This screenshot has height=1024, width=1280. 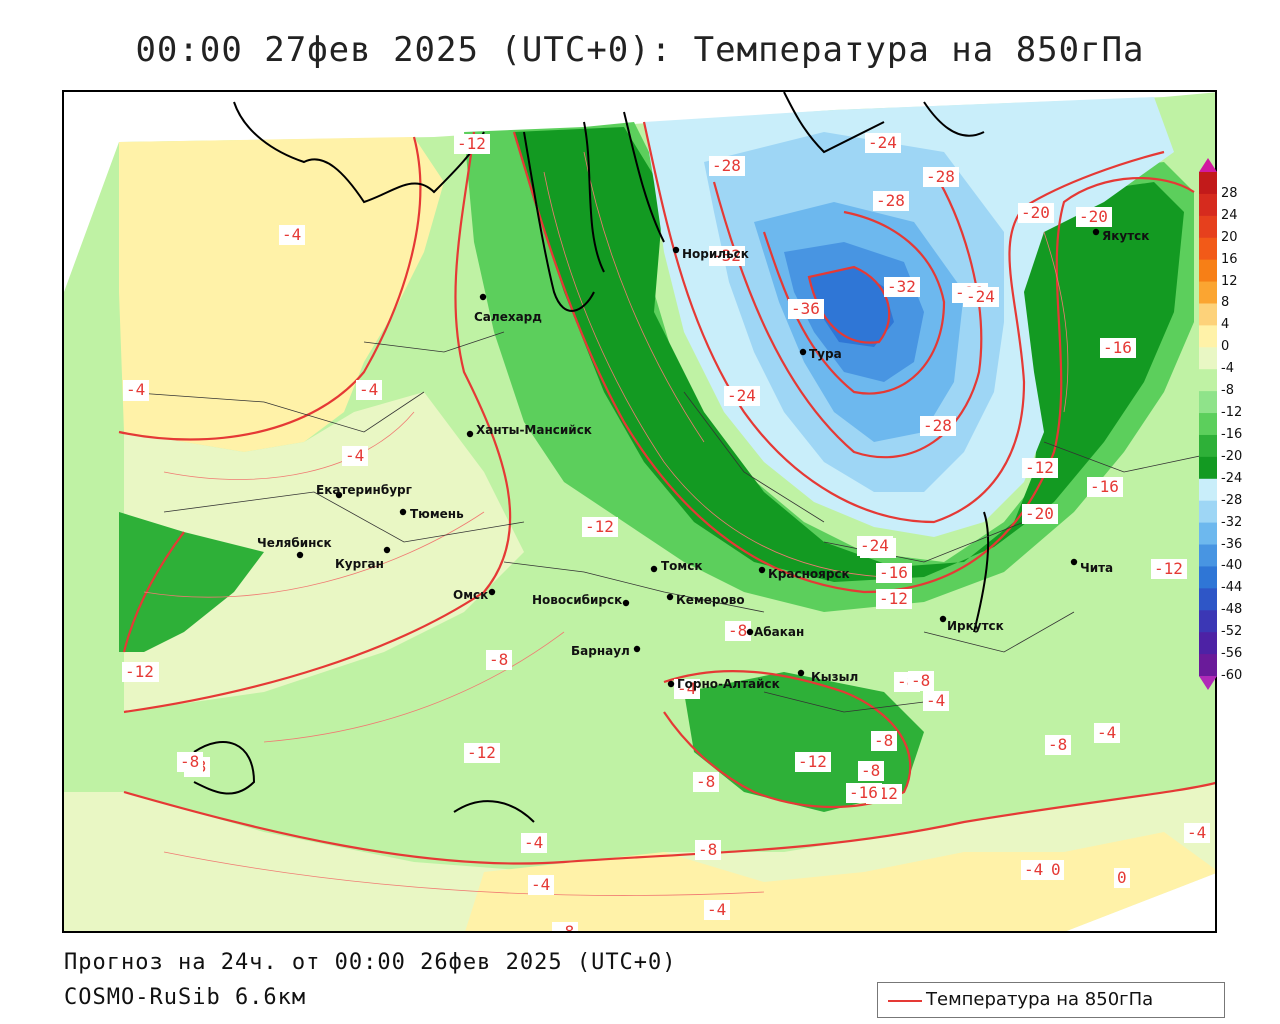 What do you see at coordinates (600, 651) in the screenshot?
I see `city-label: Барнаул` at bounding box center [600, 651].